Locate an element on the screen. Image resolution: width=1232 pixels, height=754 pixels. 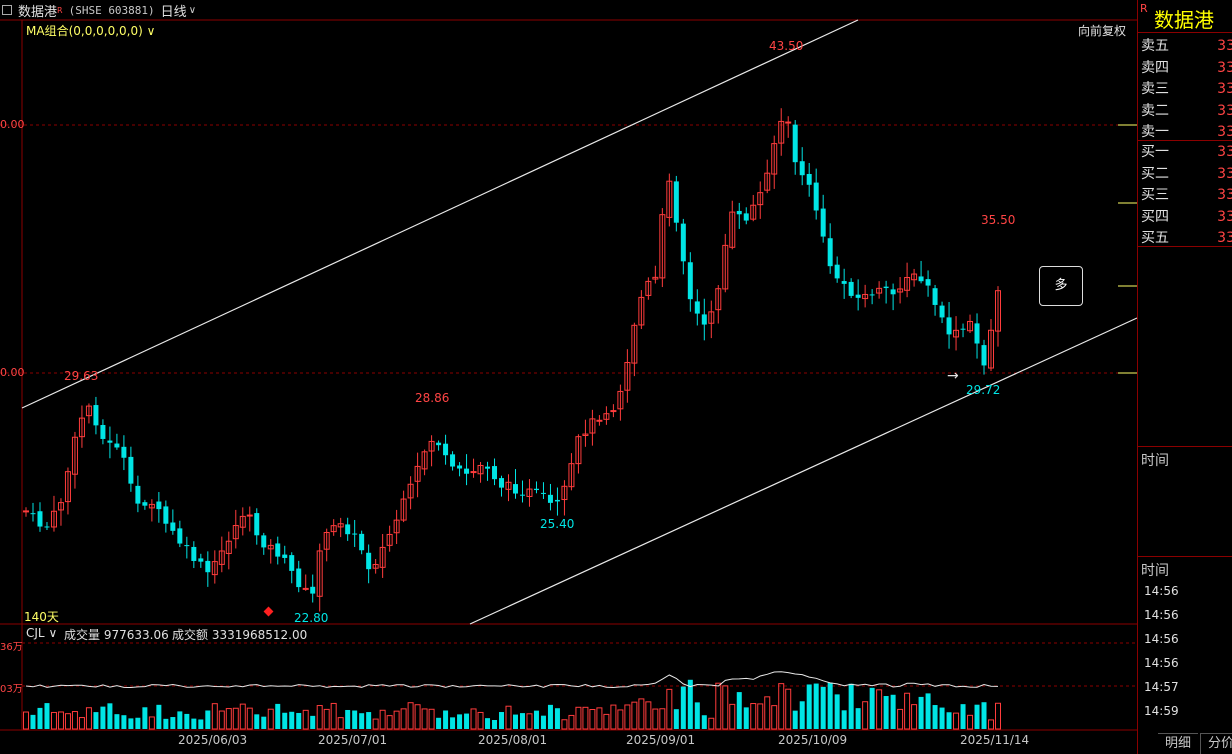
trade-time: 14:56 is located at coordinates (1161, 639).